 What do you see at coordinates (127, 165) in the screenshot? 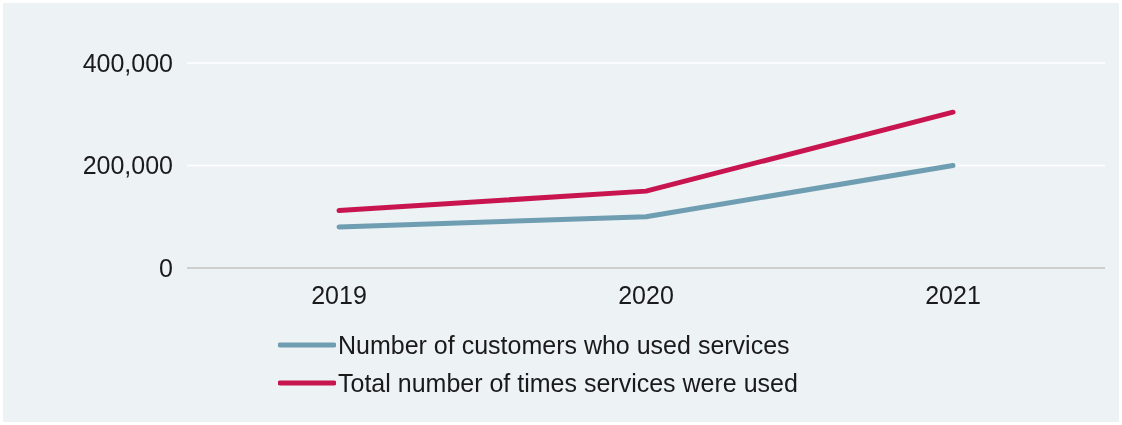
I see `y-tick-label: 200,000` at bounding box center [127, 165].